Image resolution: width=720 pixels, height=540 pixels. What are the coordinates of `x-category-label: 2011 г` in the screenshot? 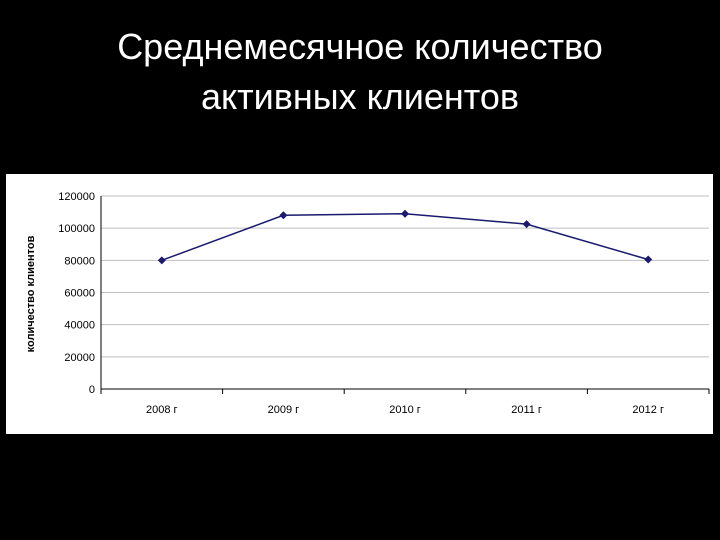 It's located at (526, 410).